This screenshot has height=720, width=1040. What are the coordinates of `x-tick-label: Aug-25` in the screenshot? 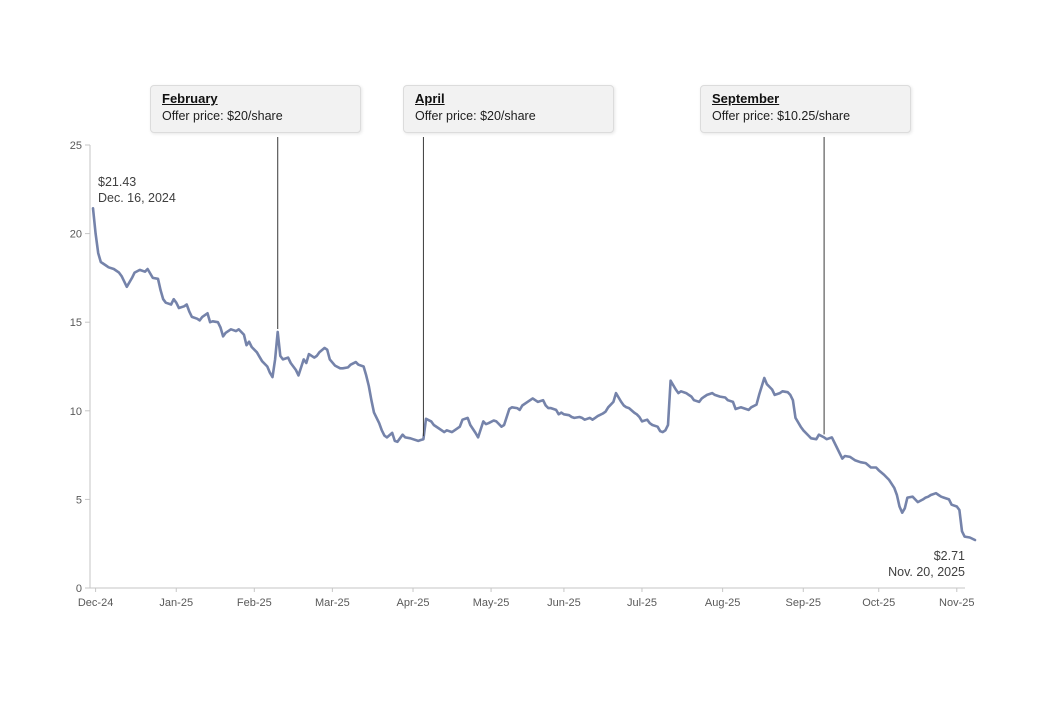 It's located at (722, 603).